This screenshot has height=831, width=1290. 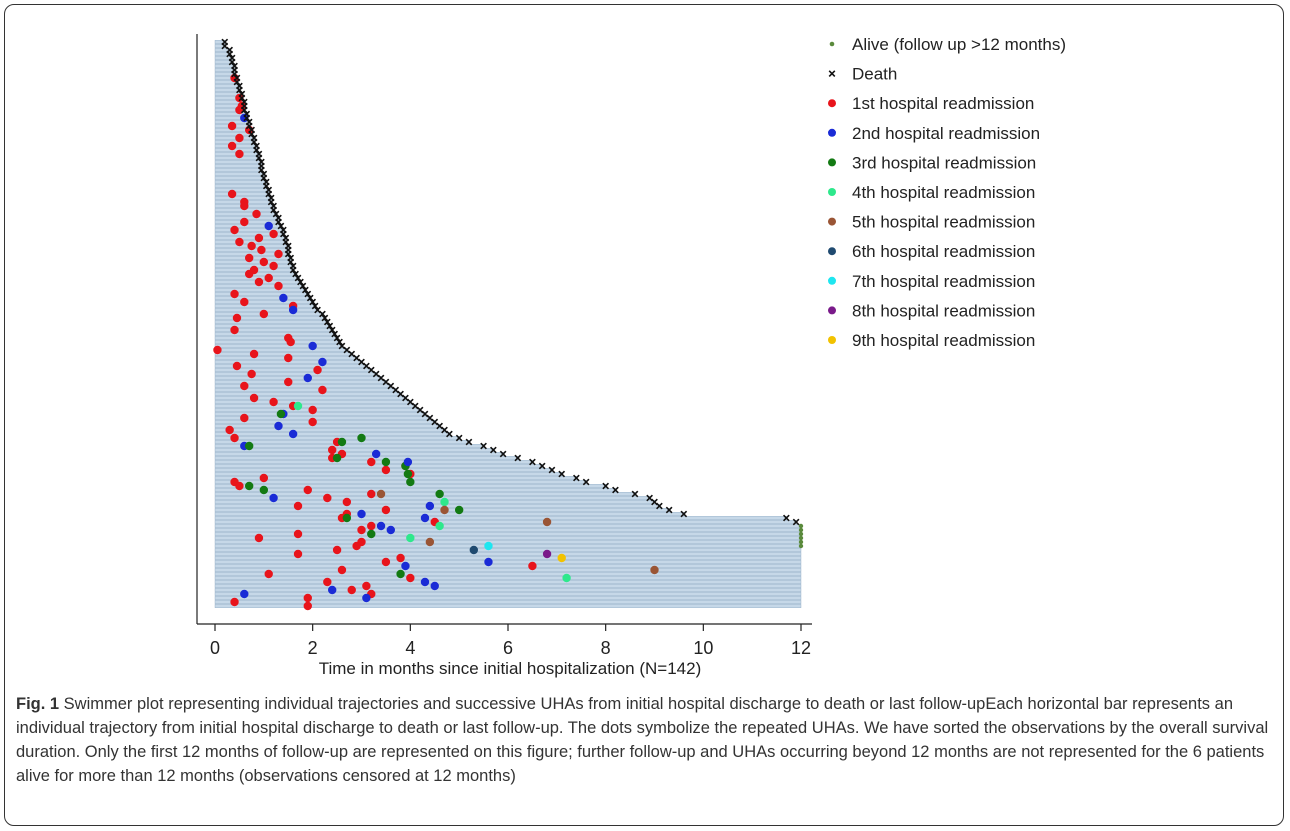 What do you see at coordinates (944, 162) in the screenshot?
I see `legend-label: 3rd hospital readmission` at bounding box center [944, 162].